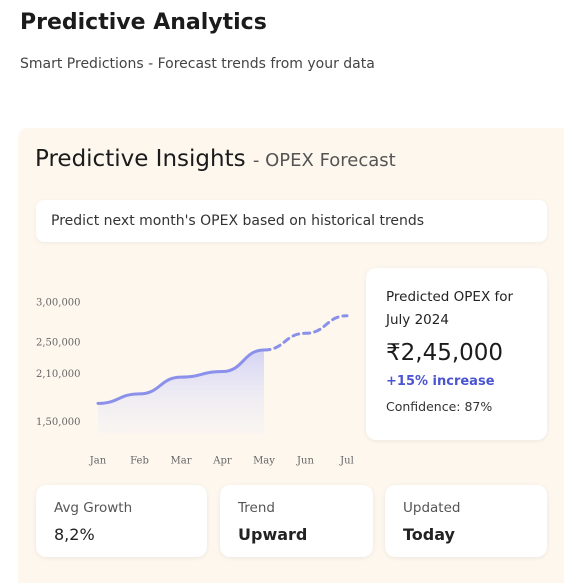  Describe the element at coordinates (324, 160) in the screenshot. I see `card-subtitle: - OPEX Forecast` at that location.